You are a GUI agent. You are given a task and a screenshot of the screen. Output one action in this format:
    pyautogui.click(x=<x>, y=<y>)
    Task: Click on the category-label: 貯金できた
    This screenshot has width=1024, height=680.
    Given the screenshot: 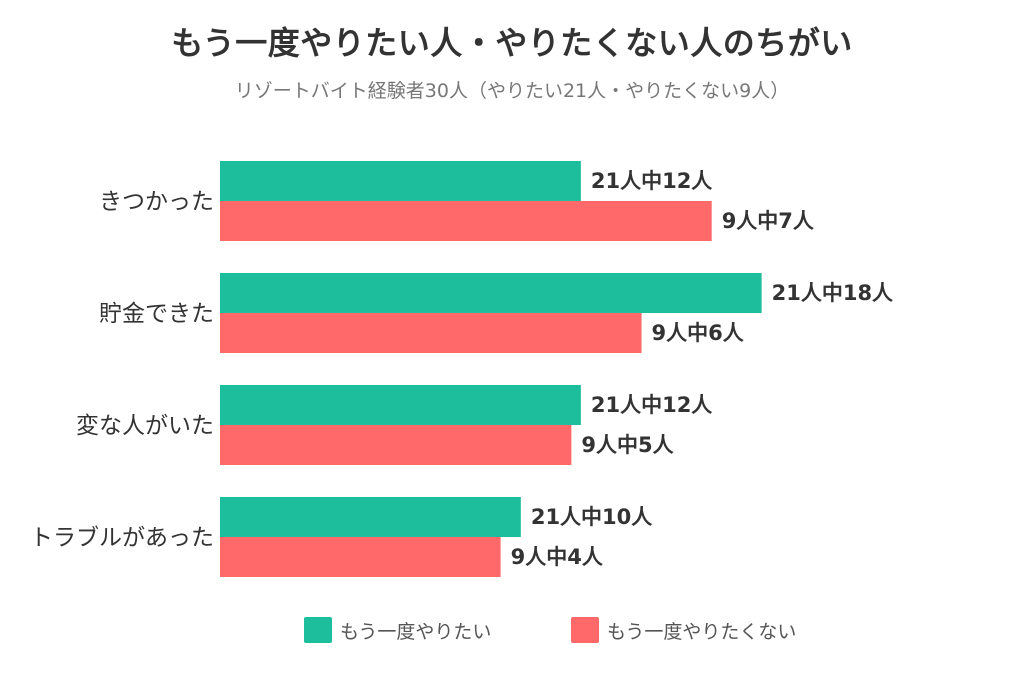 What is the action you would take?
    pyautogui.click(x=156, y=314)
    